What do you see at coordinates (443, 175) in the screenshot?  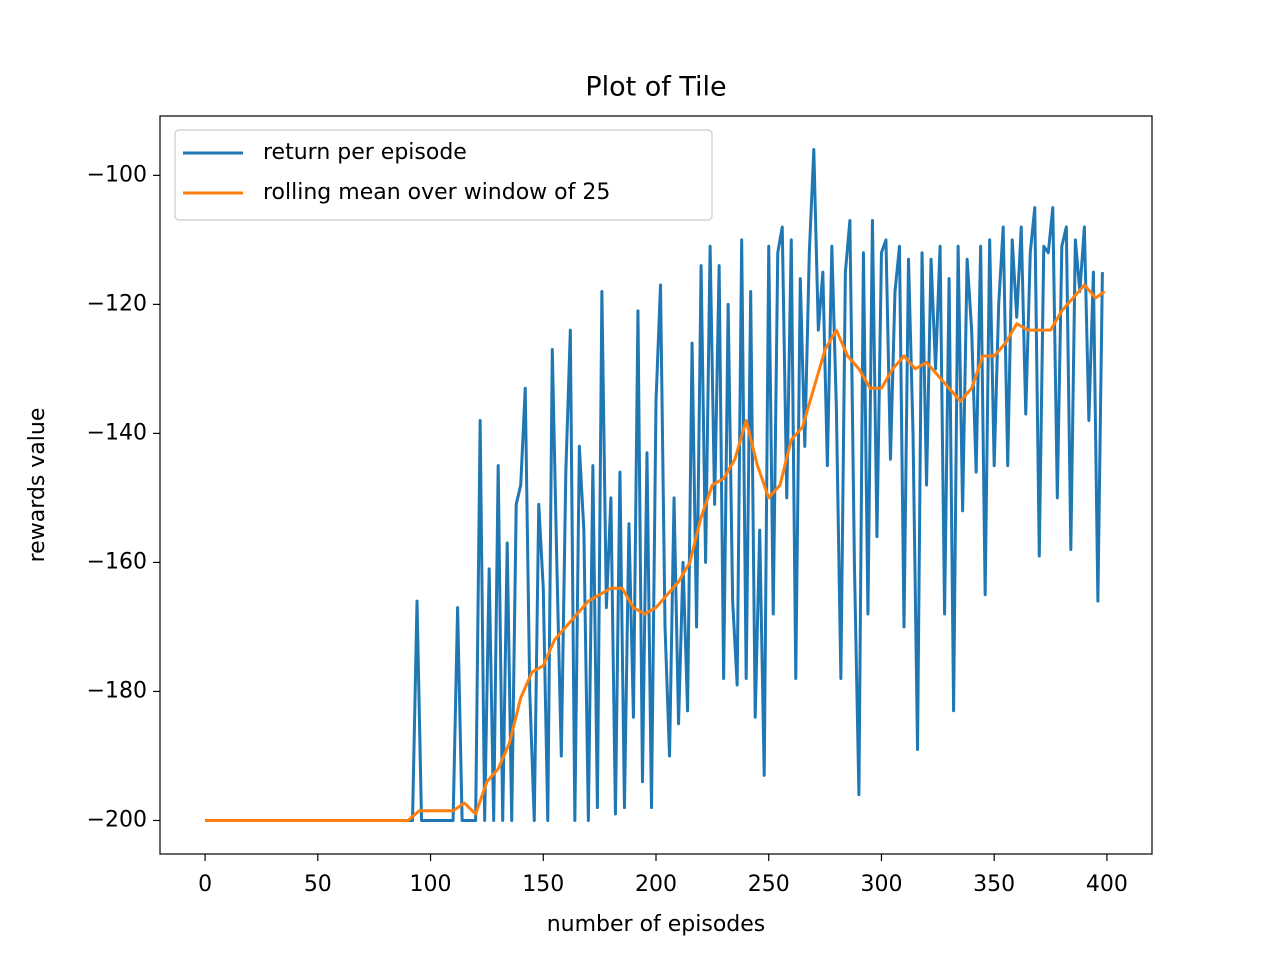 I see `legend-box` at bounding box center [443, 175].